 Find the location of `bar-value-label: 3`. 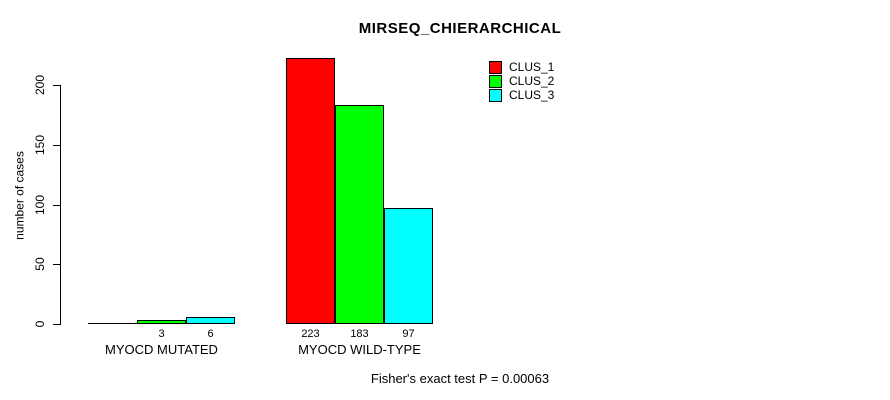

bar-value-label: 3 is located at coordinates (161, 334).